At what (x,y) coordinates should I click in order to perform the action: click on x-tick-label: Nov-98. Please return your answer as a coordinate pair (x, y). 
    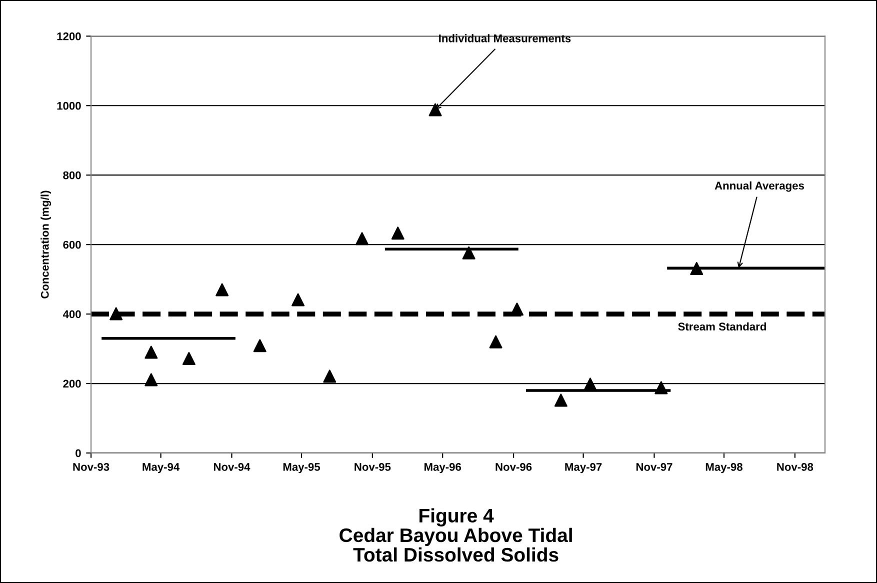
    Looking at the image, I should click on (795, 467).